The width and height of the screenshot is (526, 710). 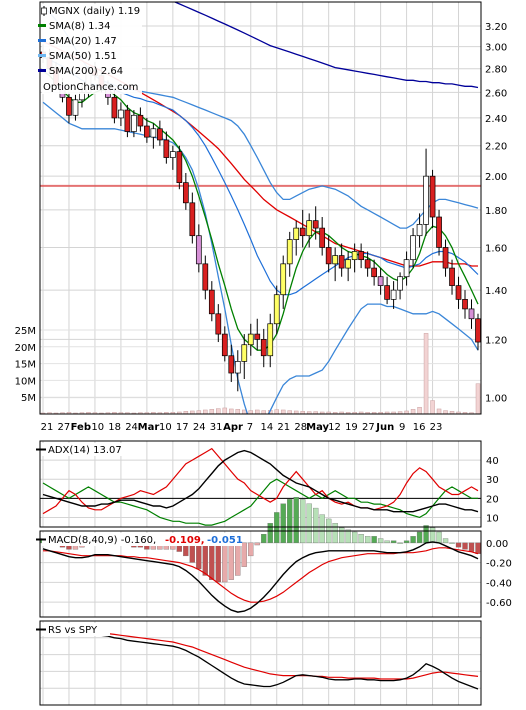 I want to click on adx-label: ADX(14) 13.07, so click(x=85, y=450).